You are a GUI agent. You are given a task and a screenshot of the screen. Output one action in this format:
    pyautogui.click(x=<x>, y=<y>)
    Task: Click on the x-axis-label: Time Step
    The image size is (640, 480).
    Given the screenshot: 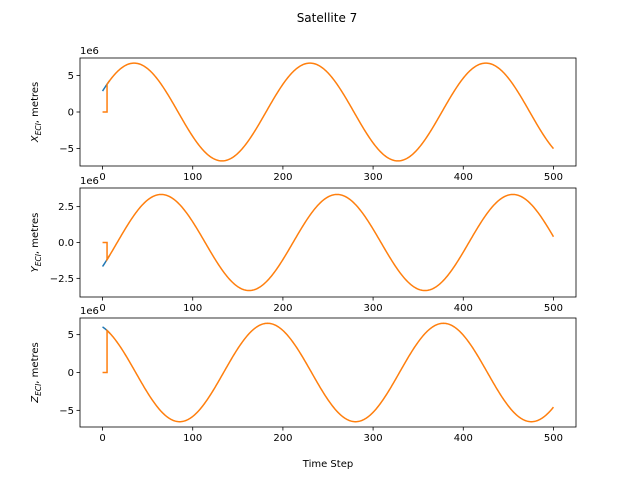 What is the action you would take?
    pyautogui.click(x=327, y=464)
    